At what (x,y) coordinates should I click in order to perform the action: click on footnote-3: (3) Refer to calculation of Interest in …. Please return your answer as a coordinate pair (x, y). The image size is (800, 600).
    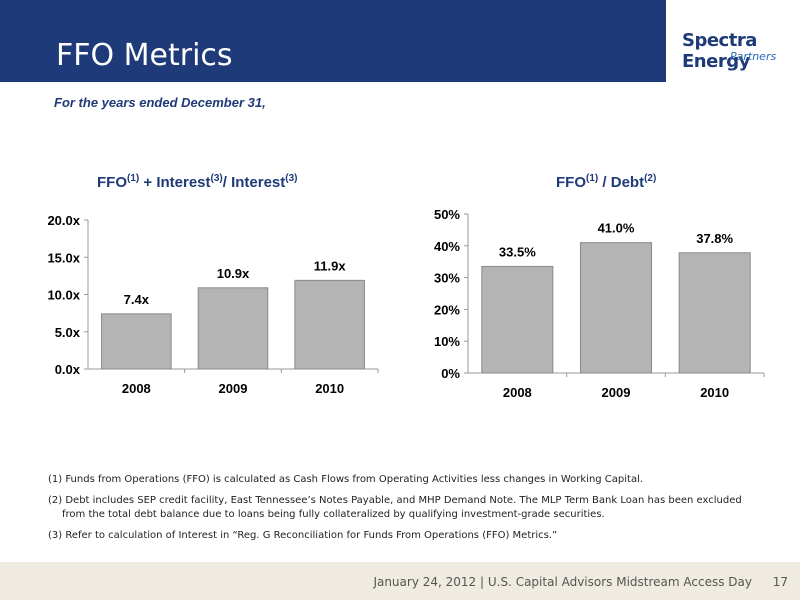
    Looking at the image, I should click on (303, 535).